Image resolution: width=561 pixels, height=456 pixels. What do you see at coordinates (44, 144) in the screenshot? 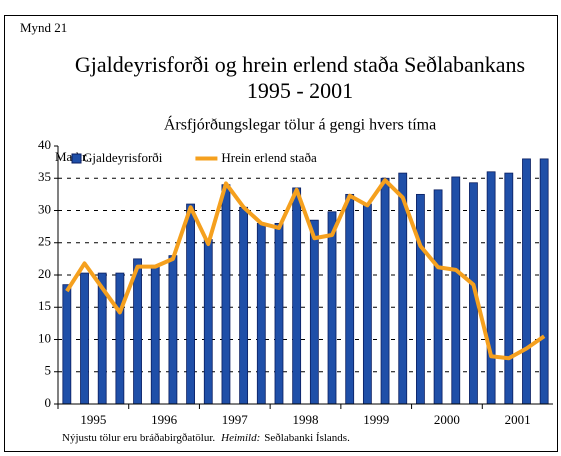
I see `y-tick-label: 40` at bounding box center [44, 144].